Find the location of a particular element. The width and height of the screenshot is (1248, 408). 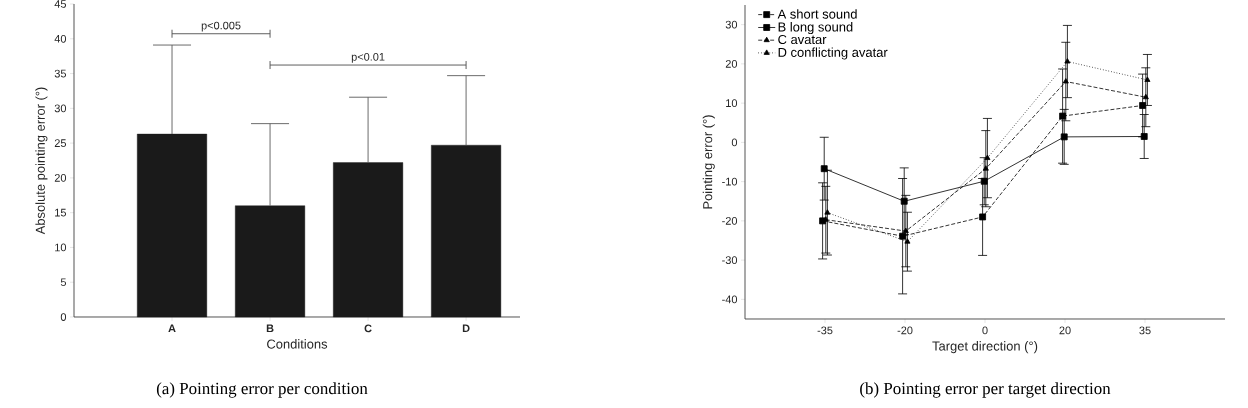

x-tick-label: 35 is located at coordinates (1145, 330).